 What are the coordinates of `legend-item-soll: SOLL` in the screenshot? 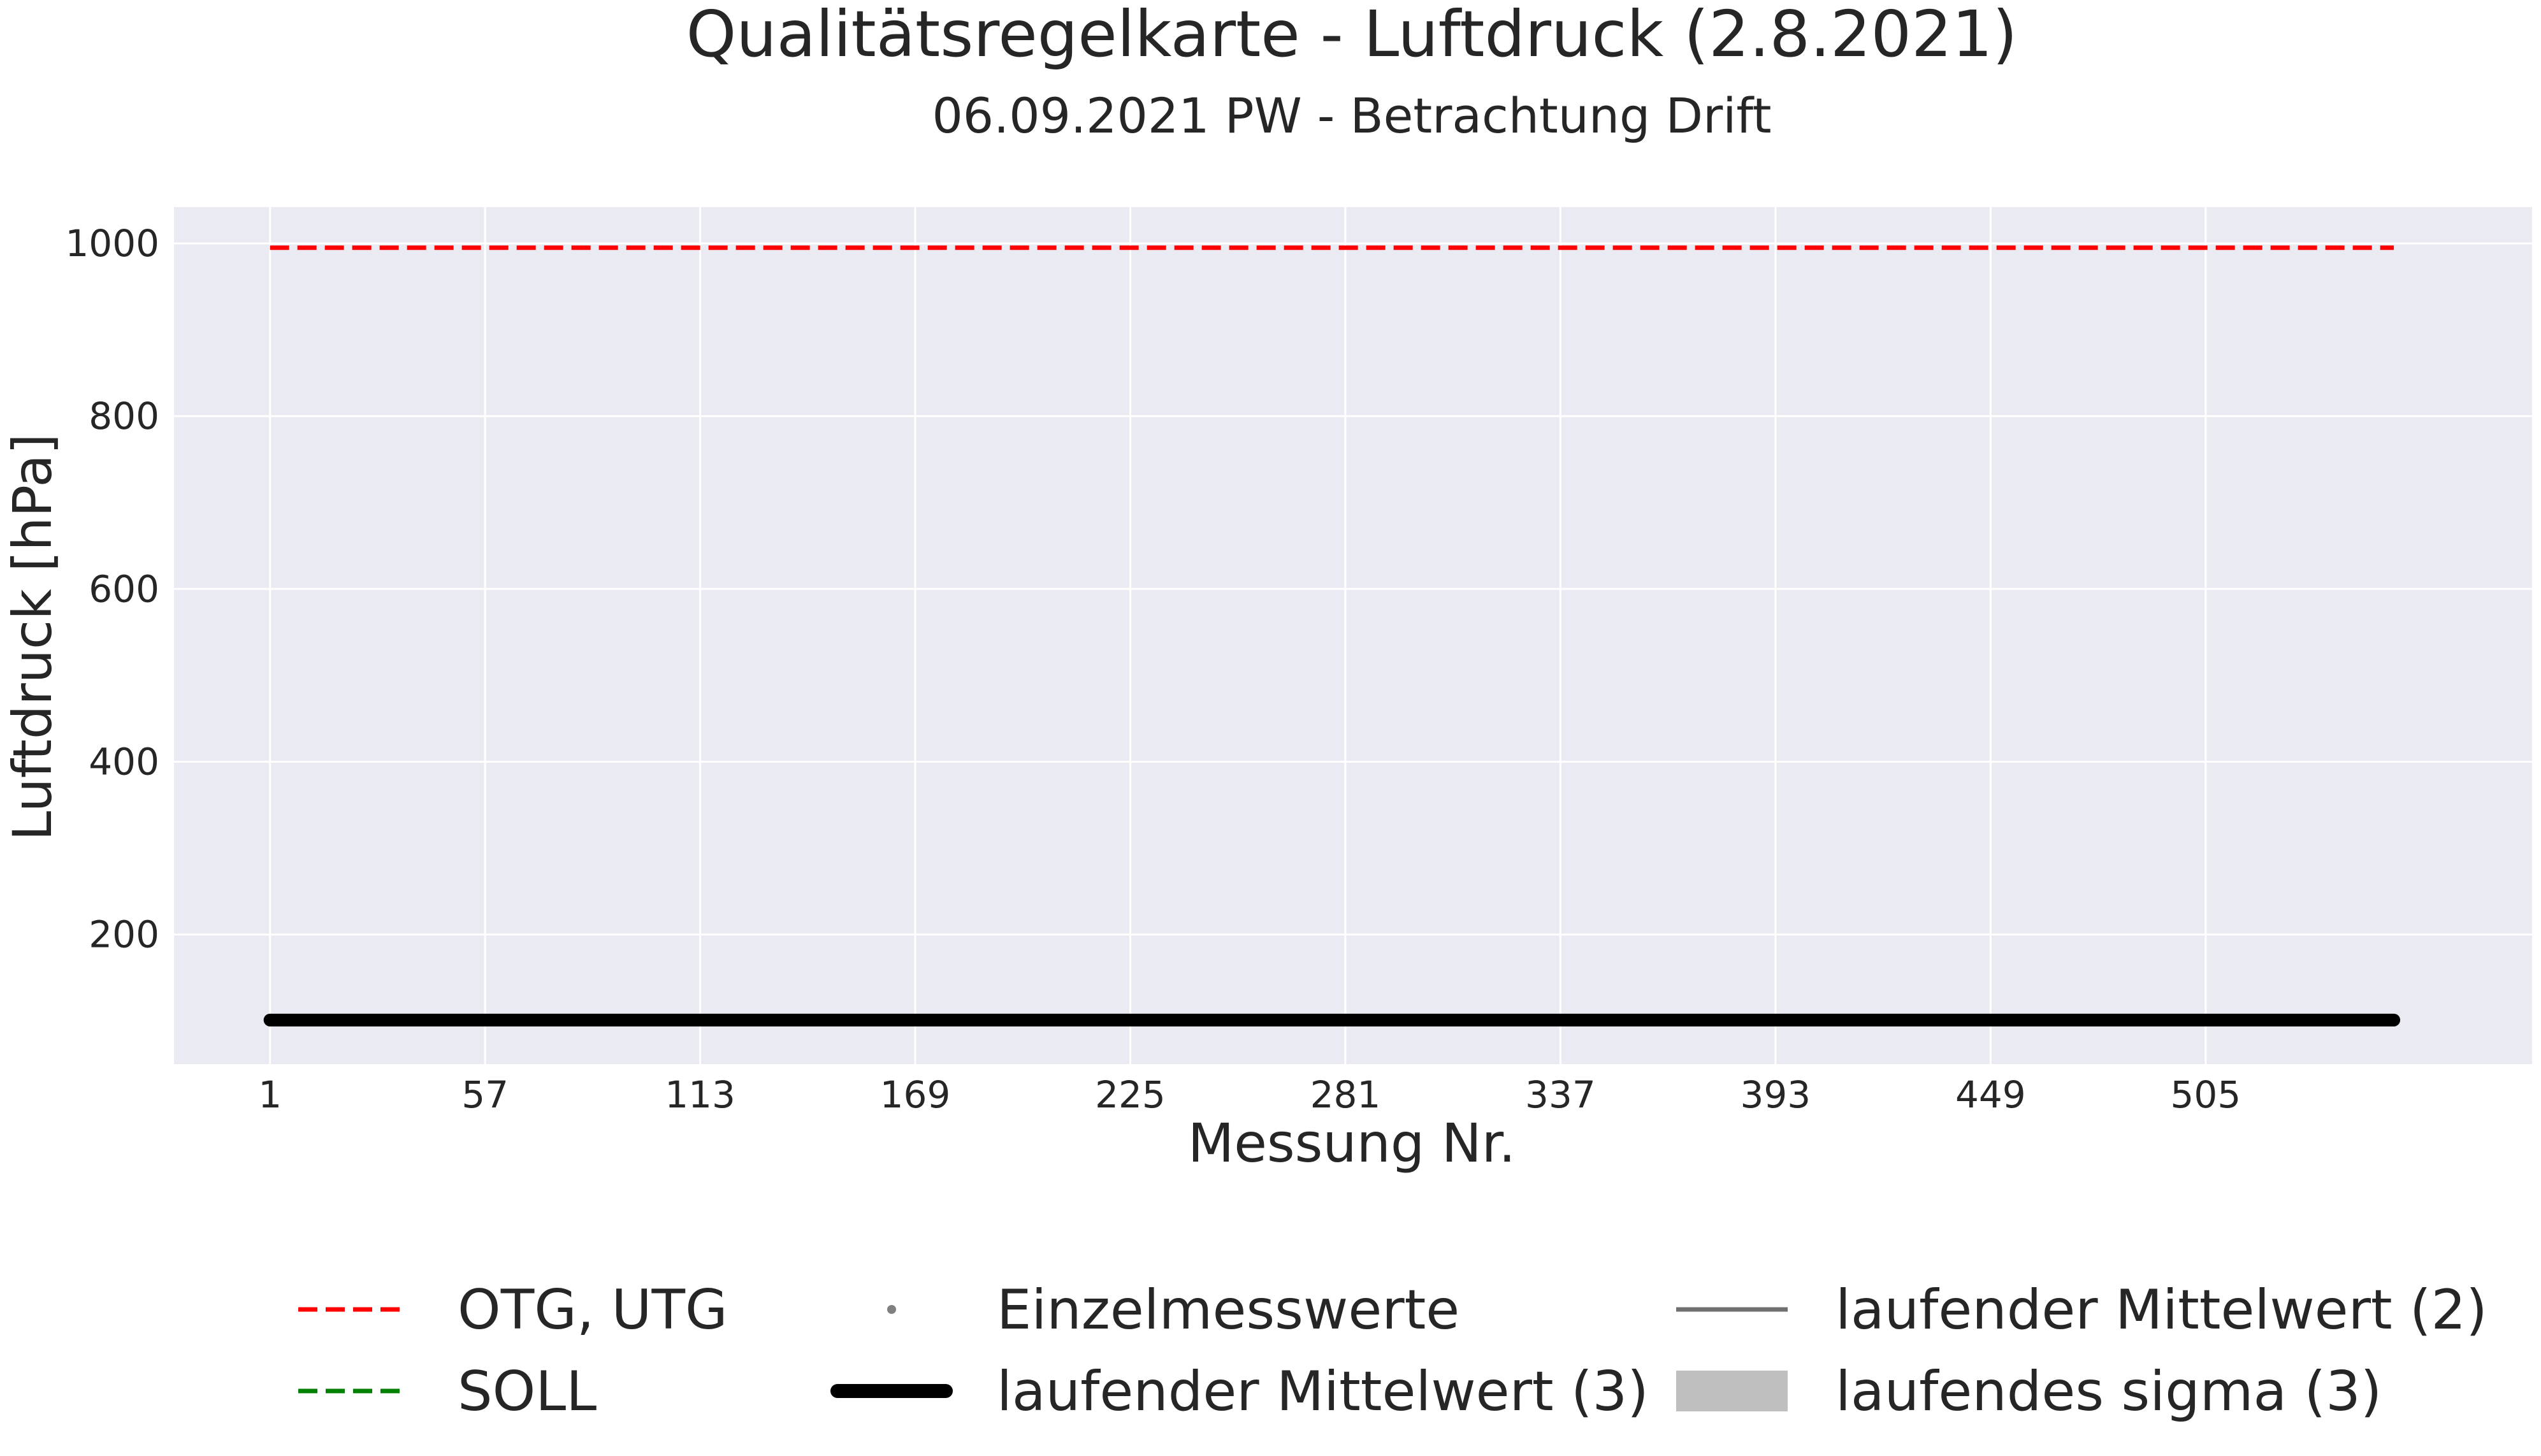 It's located at (447, 1392).